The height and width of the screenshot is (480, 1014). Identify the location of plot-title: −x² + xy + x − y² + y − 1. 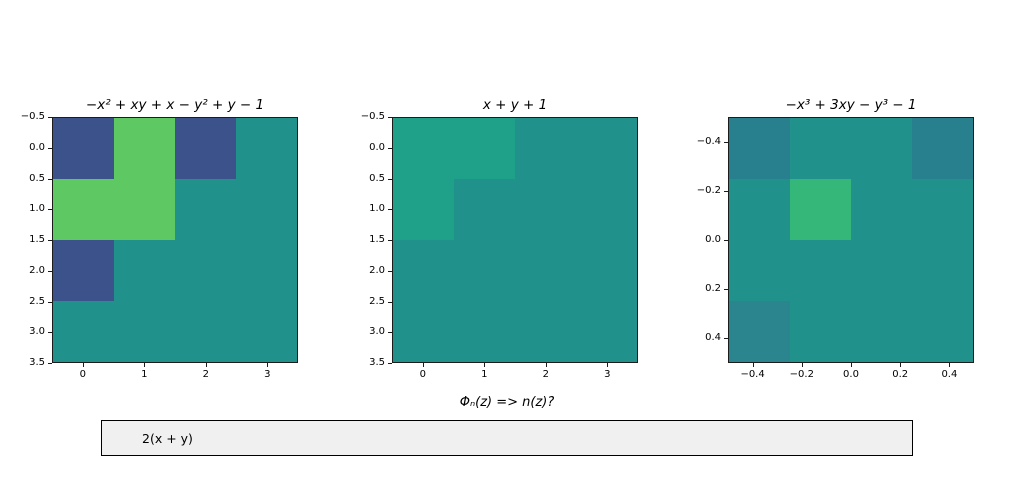
(175, 105).